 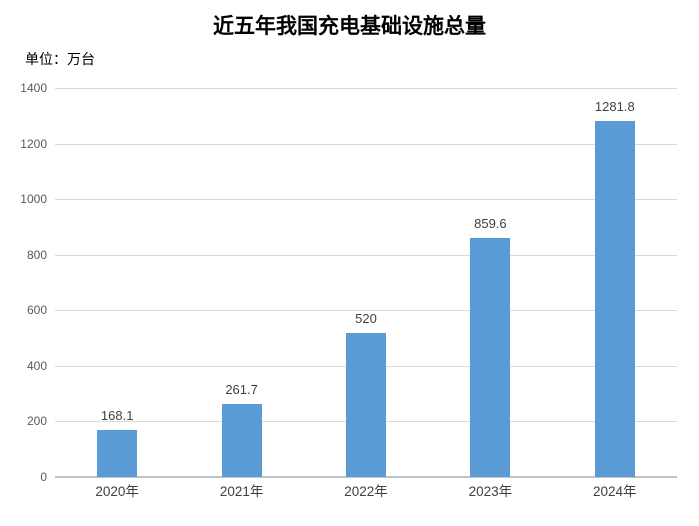 I want to click on bar-value-label: 520, so click(x=366, y=318).